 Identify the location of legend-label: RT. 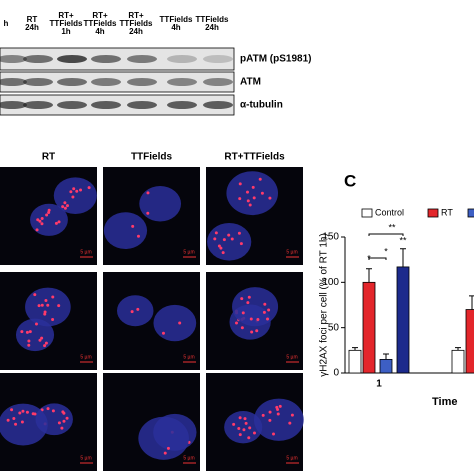
(447, 212).